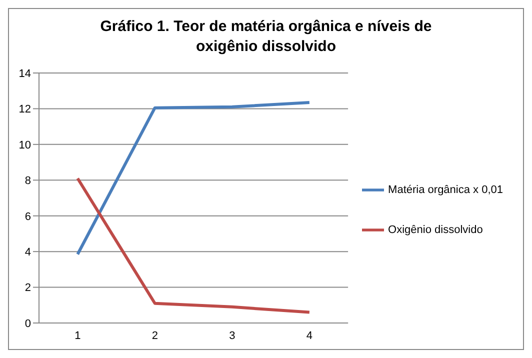 This screenshot has width=532, height=358. I want to click on y-tick-label: 0, so click(27, 324).